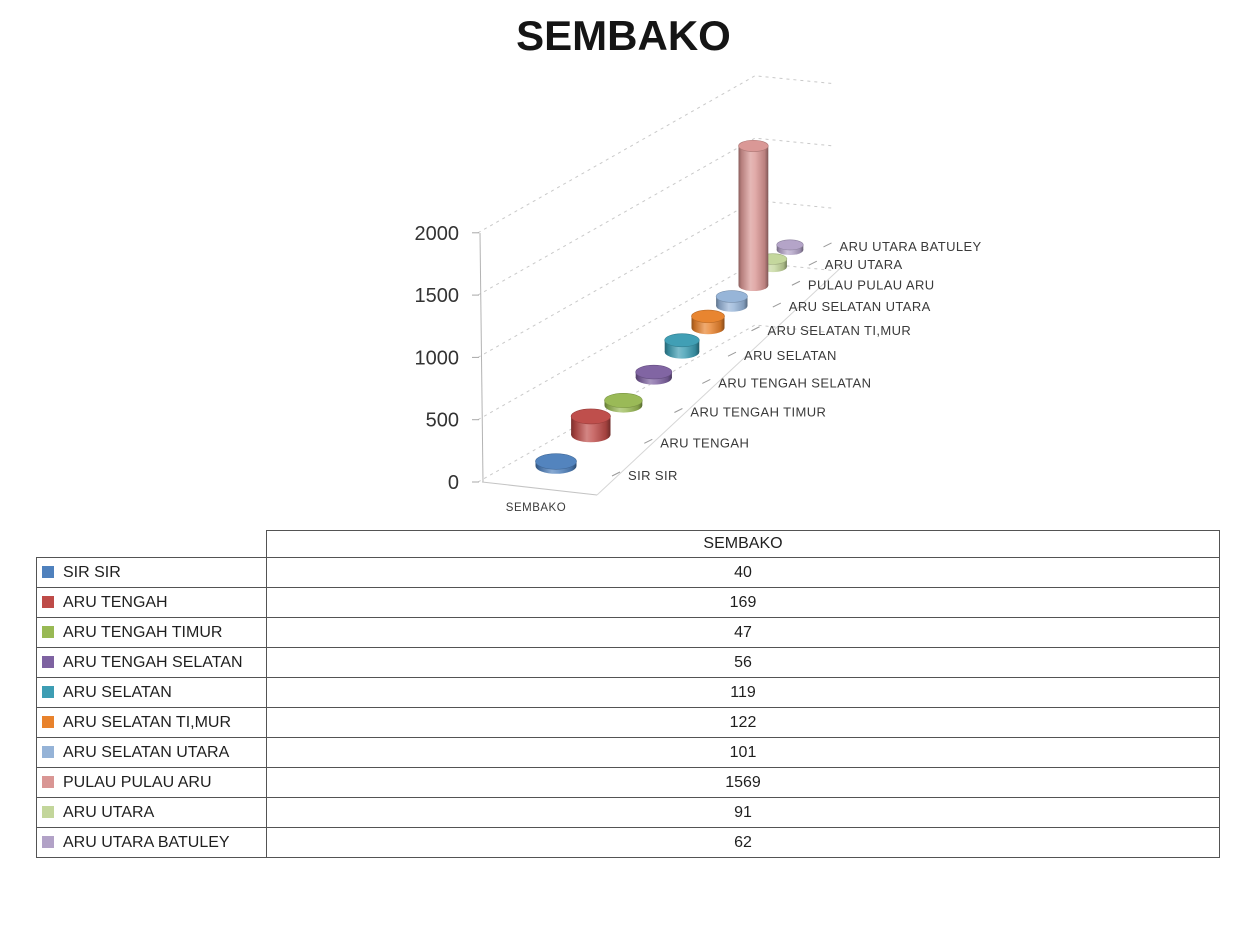 This screenshot has height=945, width=1247. Describe the element at coordinates (743, 572) in the screenshot. I see `row-value: 40` at that location.